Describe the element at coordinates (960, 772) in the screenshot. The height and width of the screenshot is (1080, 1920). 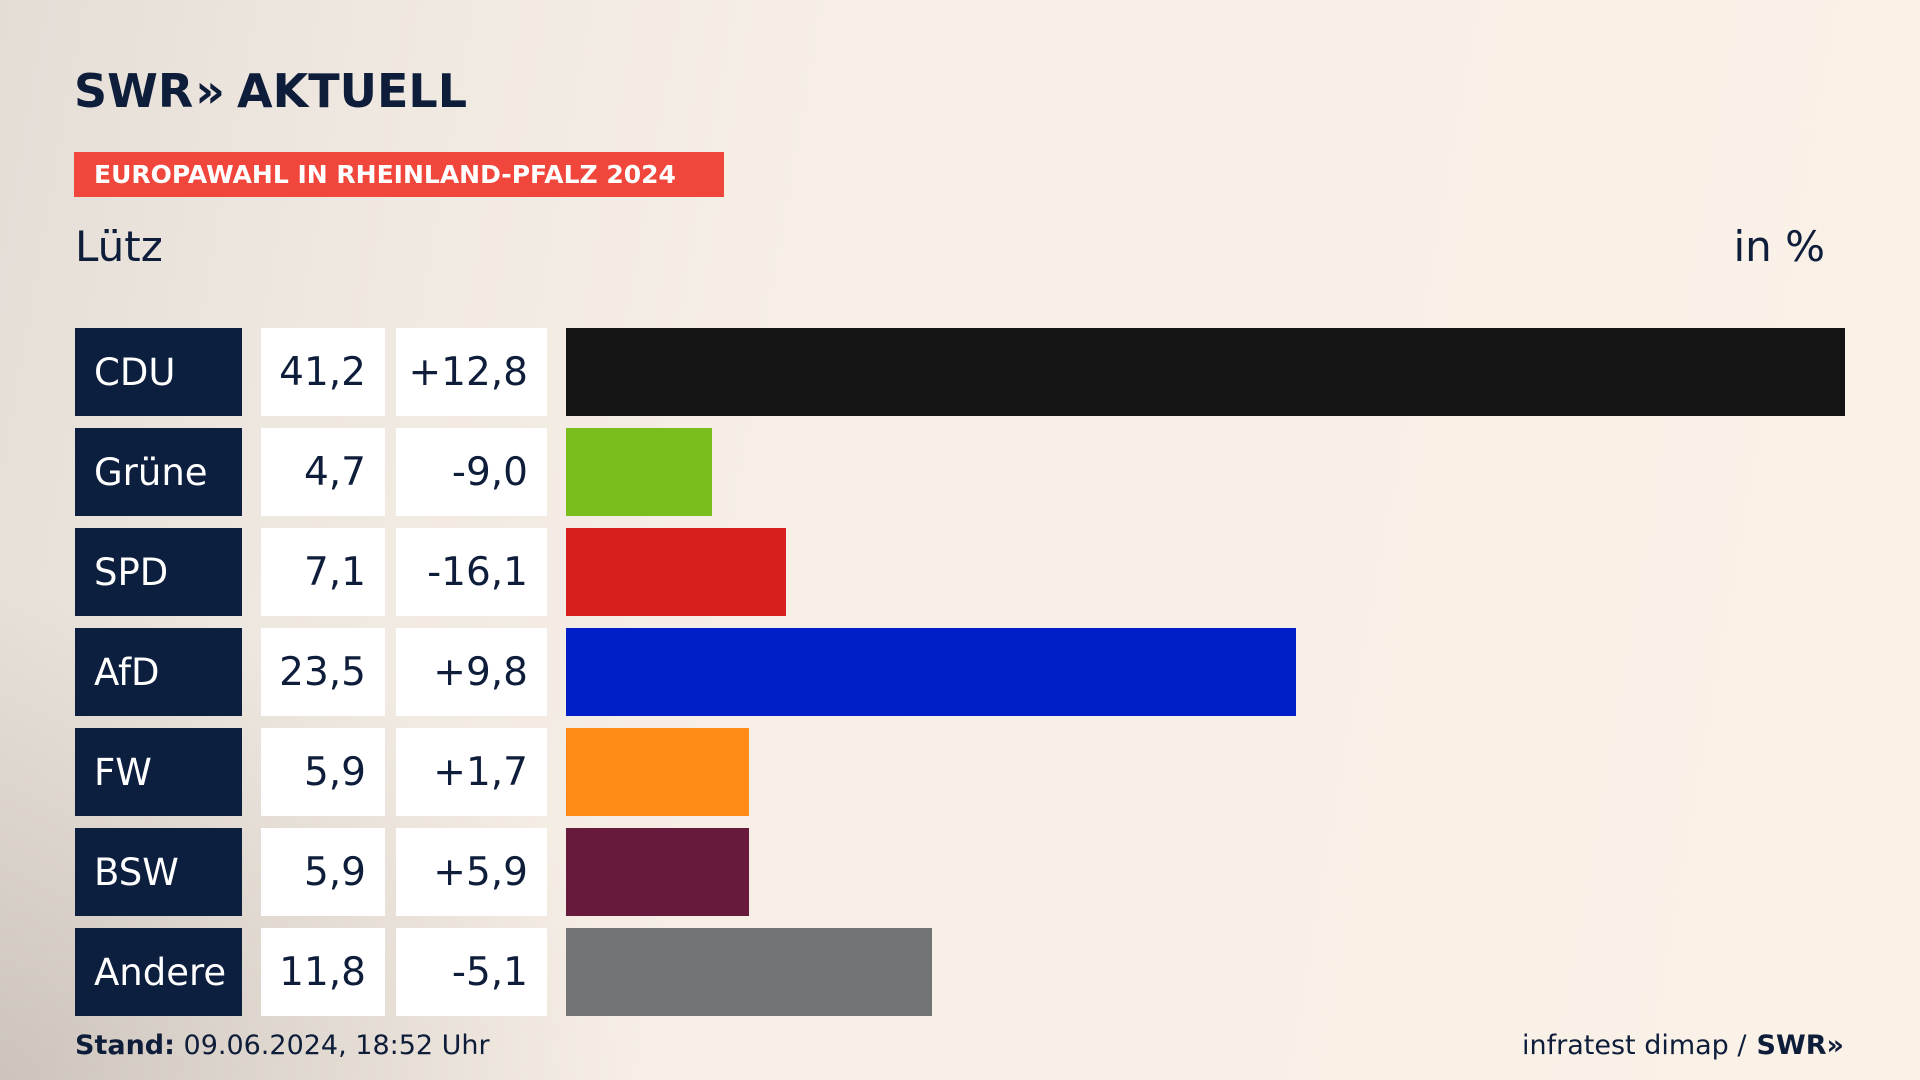
I see `result-row: FW 5,9 +1,7` at that location.